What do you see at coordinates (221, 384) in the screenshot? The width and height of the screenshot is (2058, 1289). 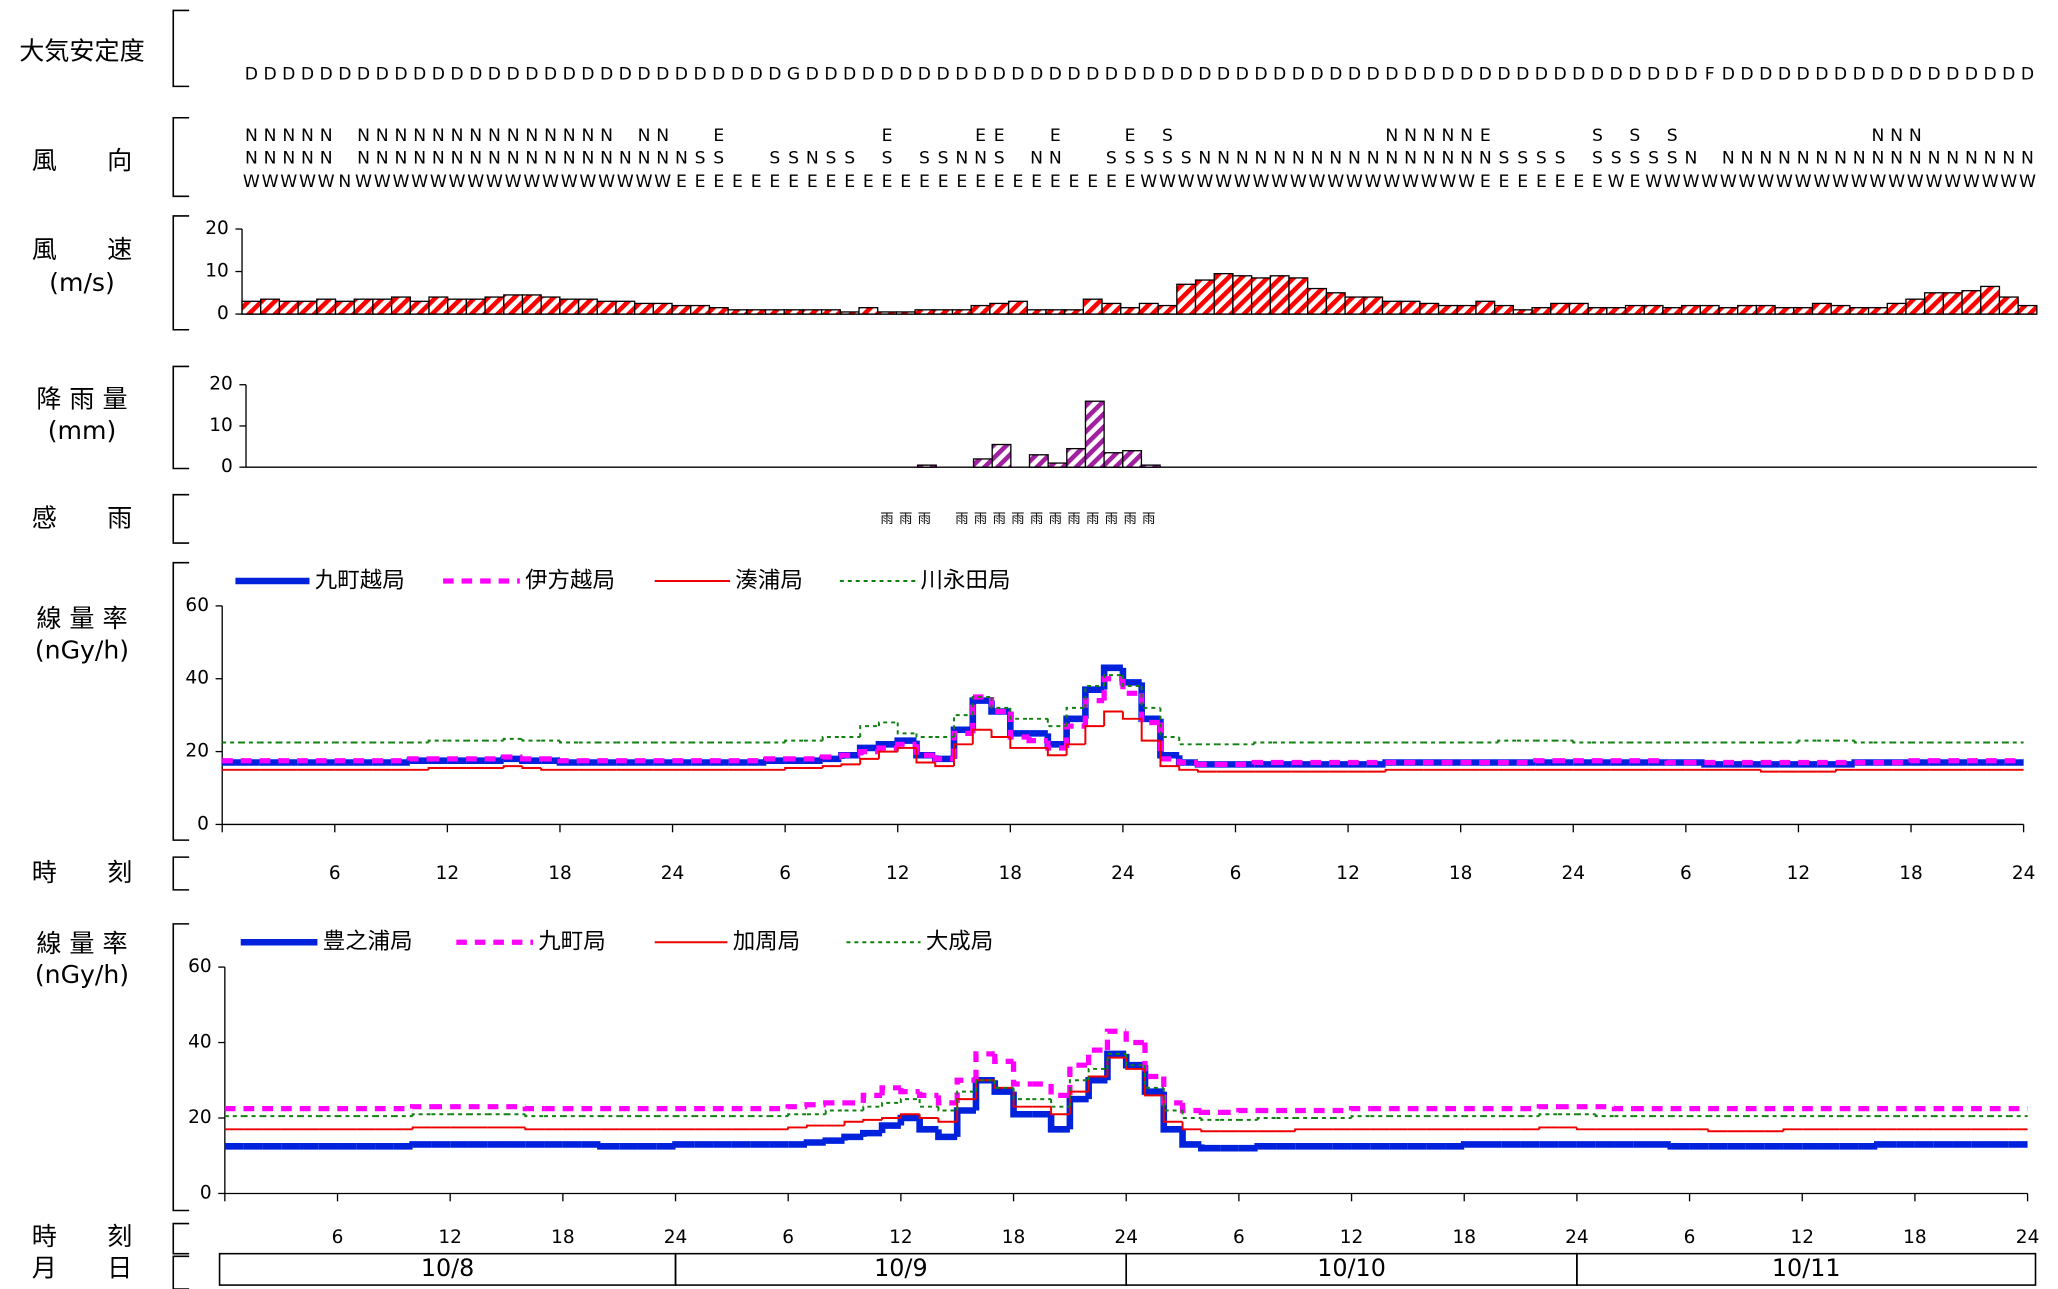 I see `y-tick-label: 20` at bounding box center [221, 384].